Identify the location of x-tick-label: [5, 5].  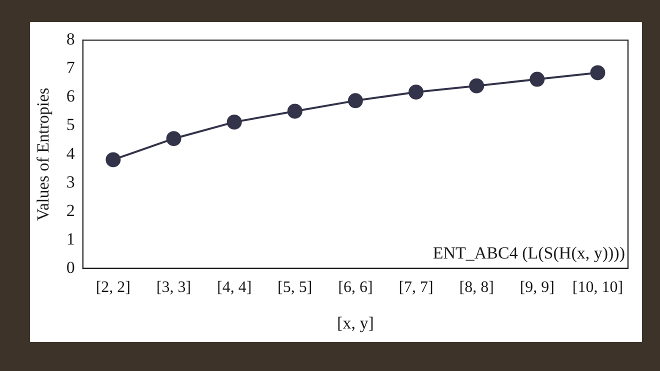
(295, 287).